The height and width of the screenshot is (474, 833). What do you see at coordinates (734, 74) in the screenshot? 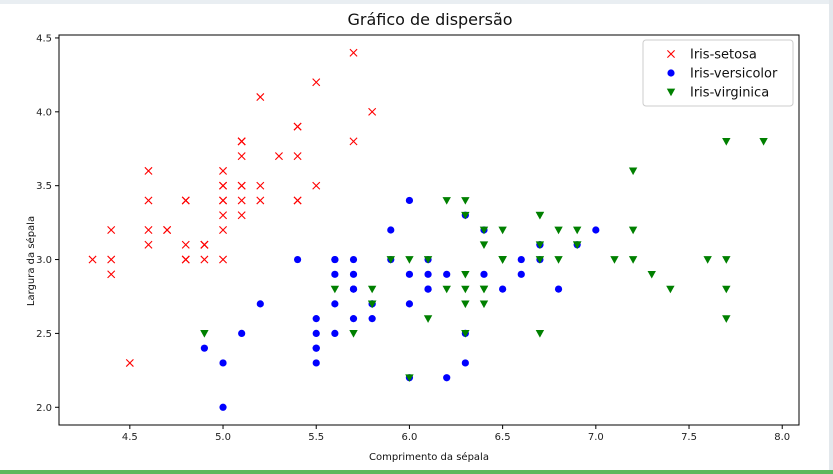
I see `legend-entry: Iris-versicolor` at bounding box center [734, 74].